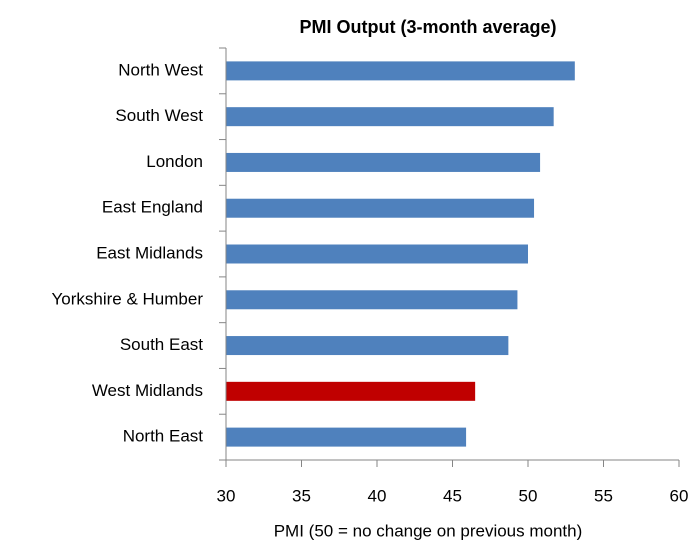 The image size is (691, 543). I want to click on y-tick-label: South West, so click(159, 115).